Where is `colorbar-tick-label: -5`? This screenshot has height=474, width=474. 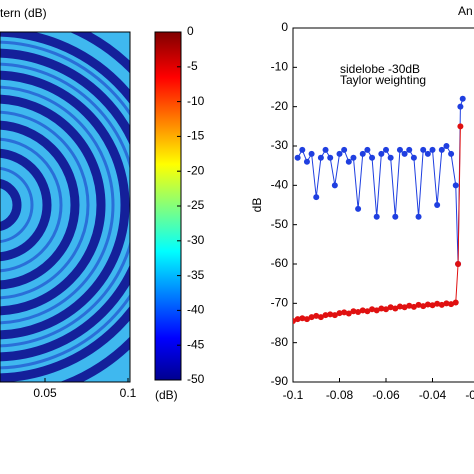 colorbar-tick-label: -5 is located at coordinates (192, 66).